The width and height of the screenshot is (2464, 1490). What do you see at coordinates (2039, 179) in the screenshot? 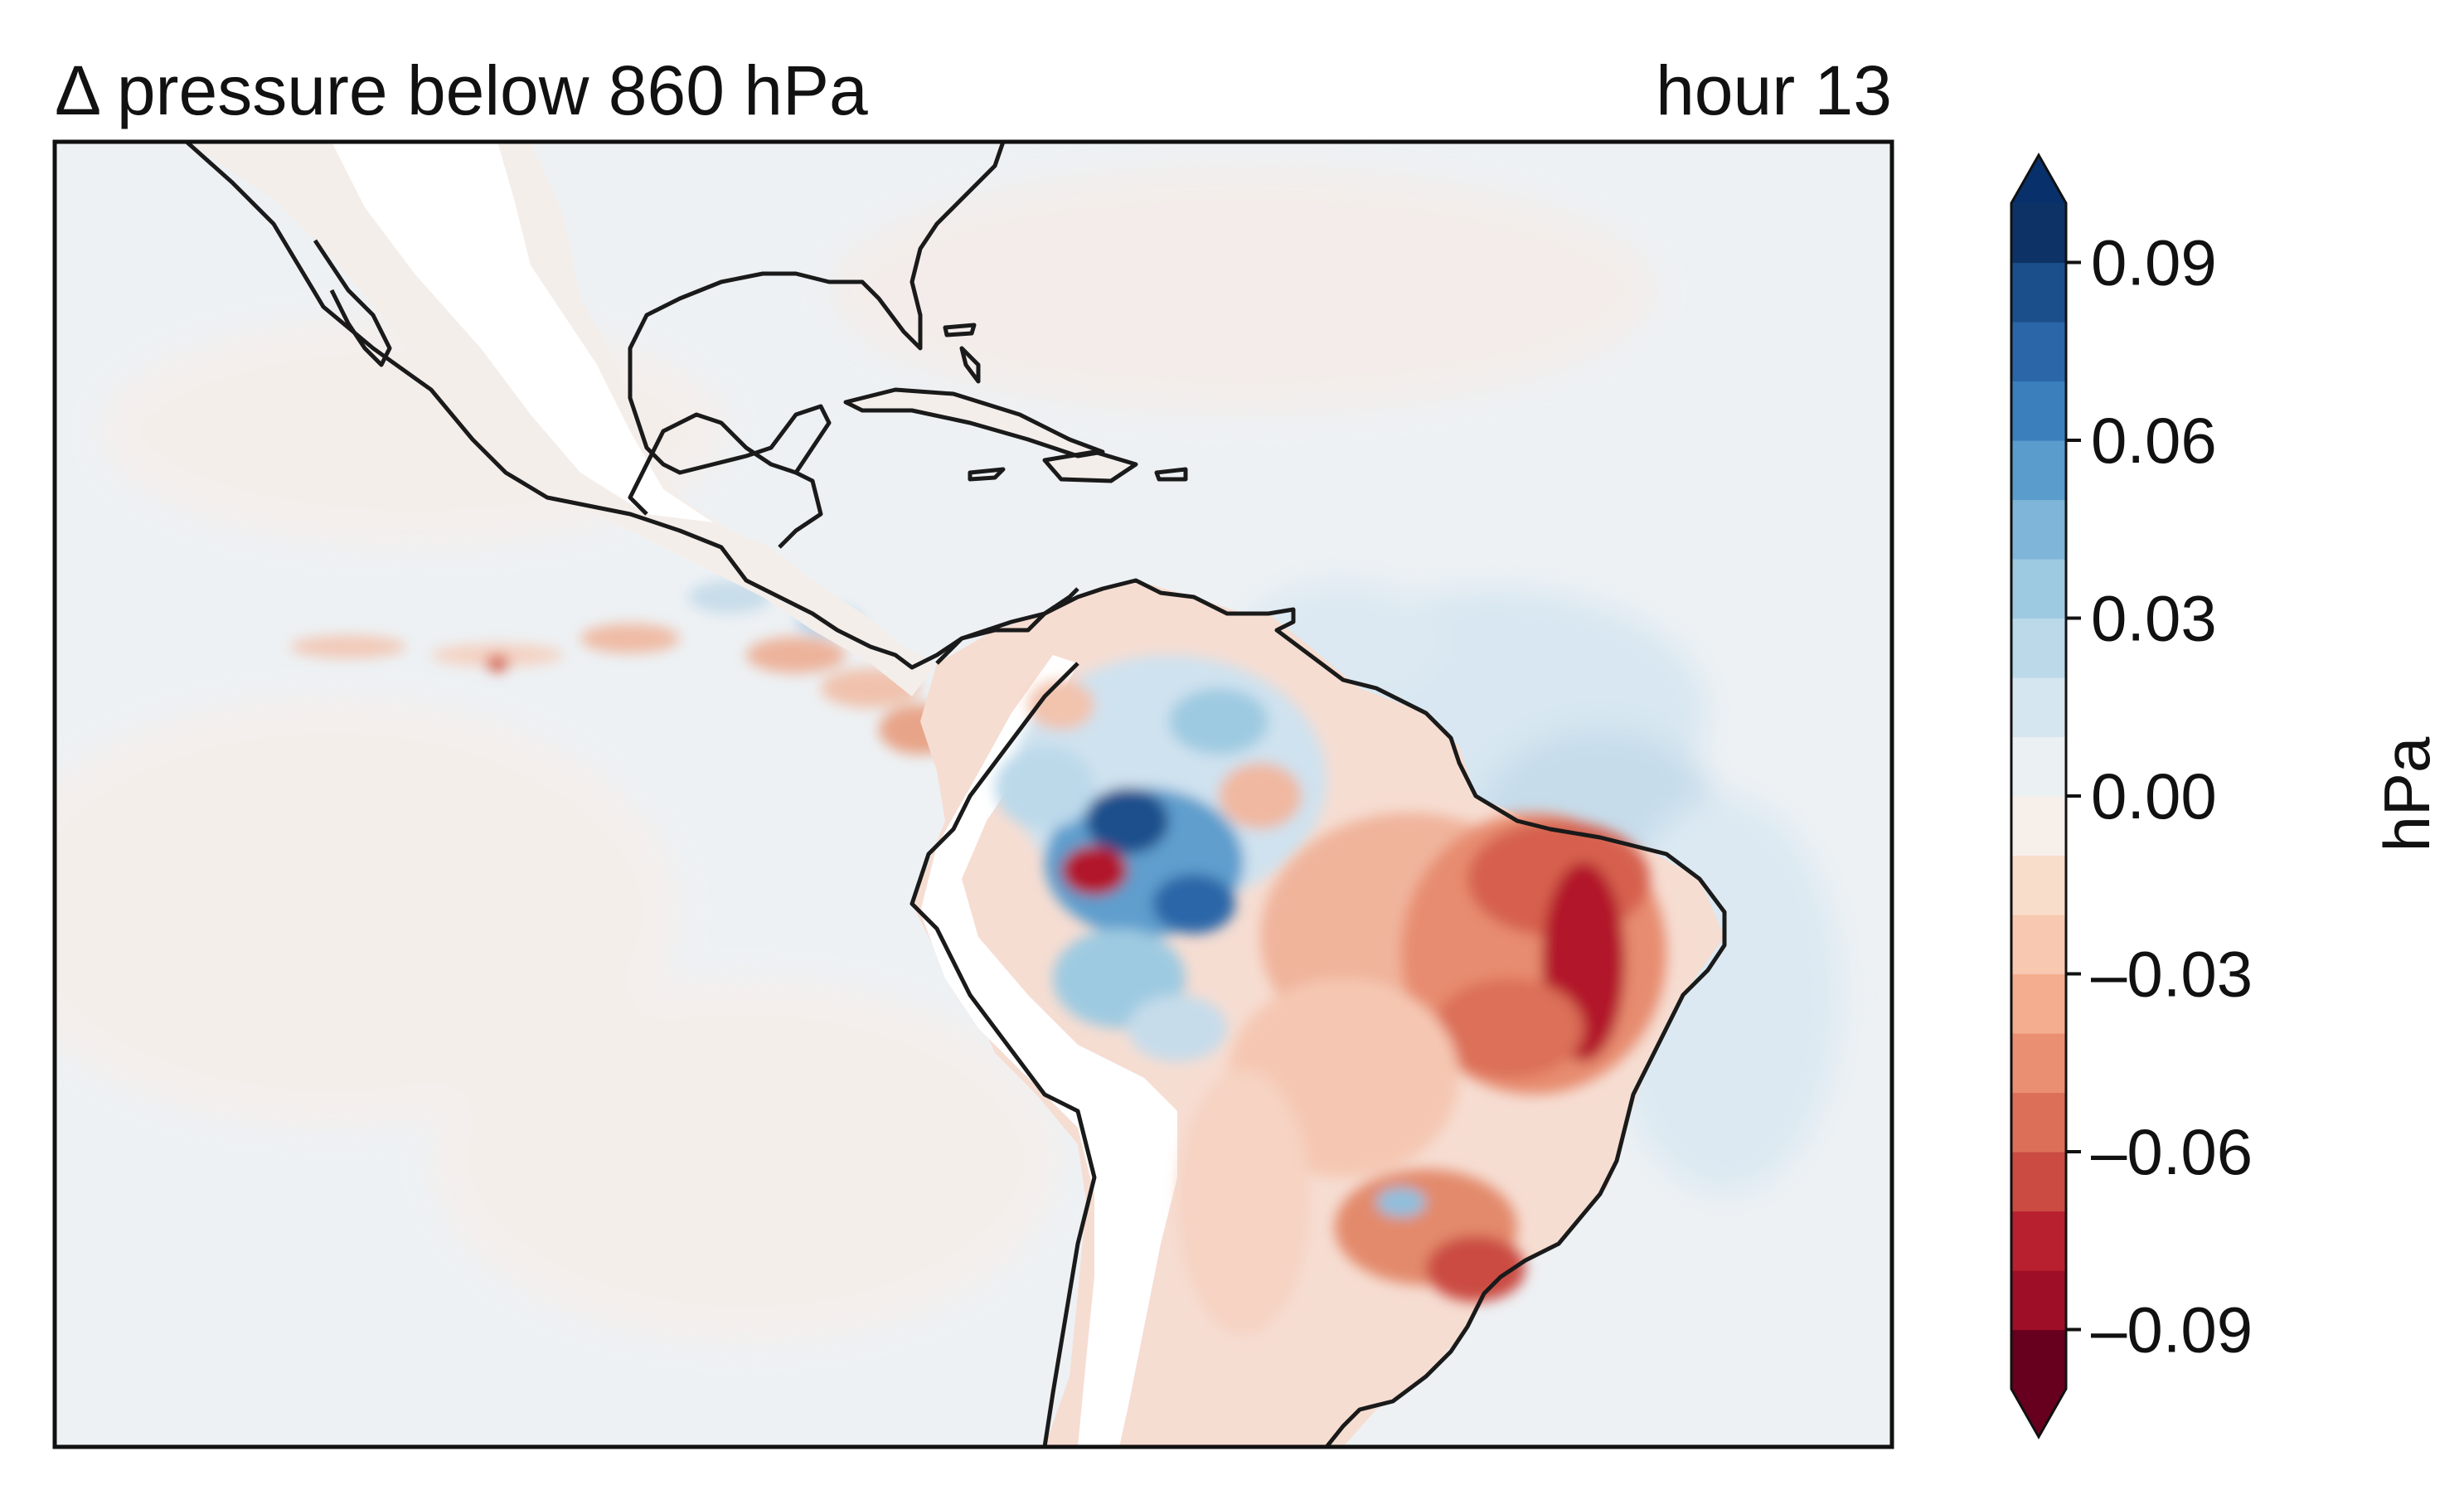
I see `colorbar-extend-max` at bounding box center [2039, 179].